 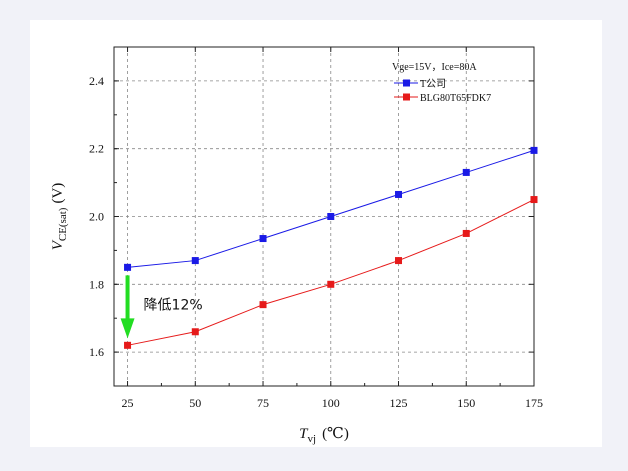 I want to click on x-tick-label: 150, so click(x=466, y=403).